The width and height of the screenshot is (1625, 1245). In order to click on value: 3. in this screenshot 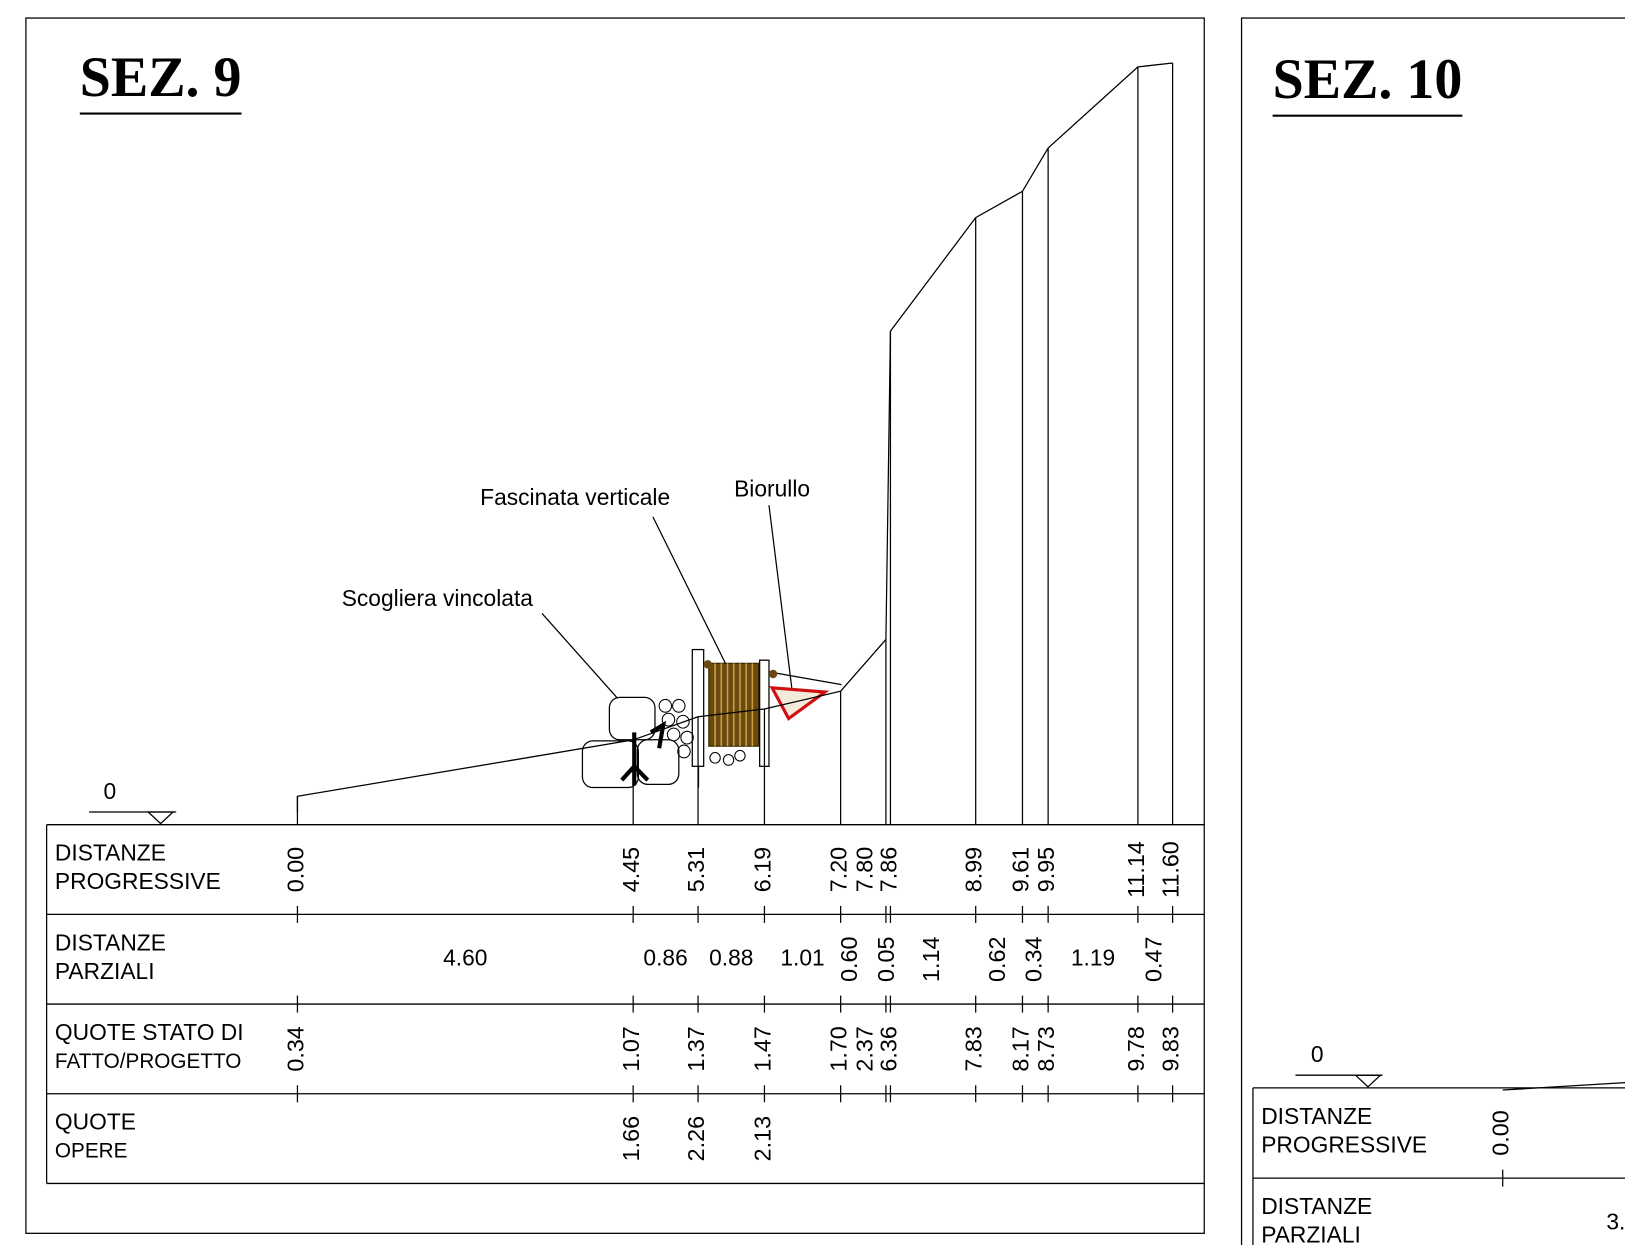, I will do `click(1615, 1221)`.